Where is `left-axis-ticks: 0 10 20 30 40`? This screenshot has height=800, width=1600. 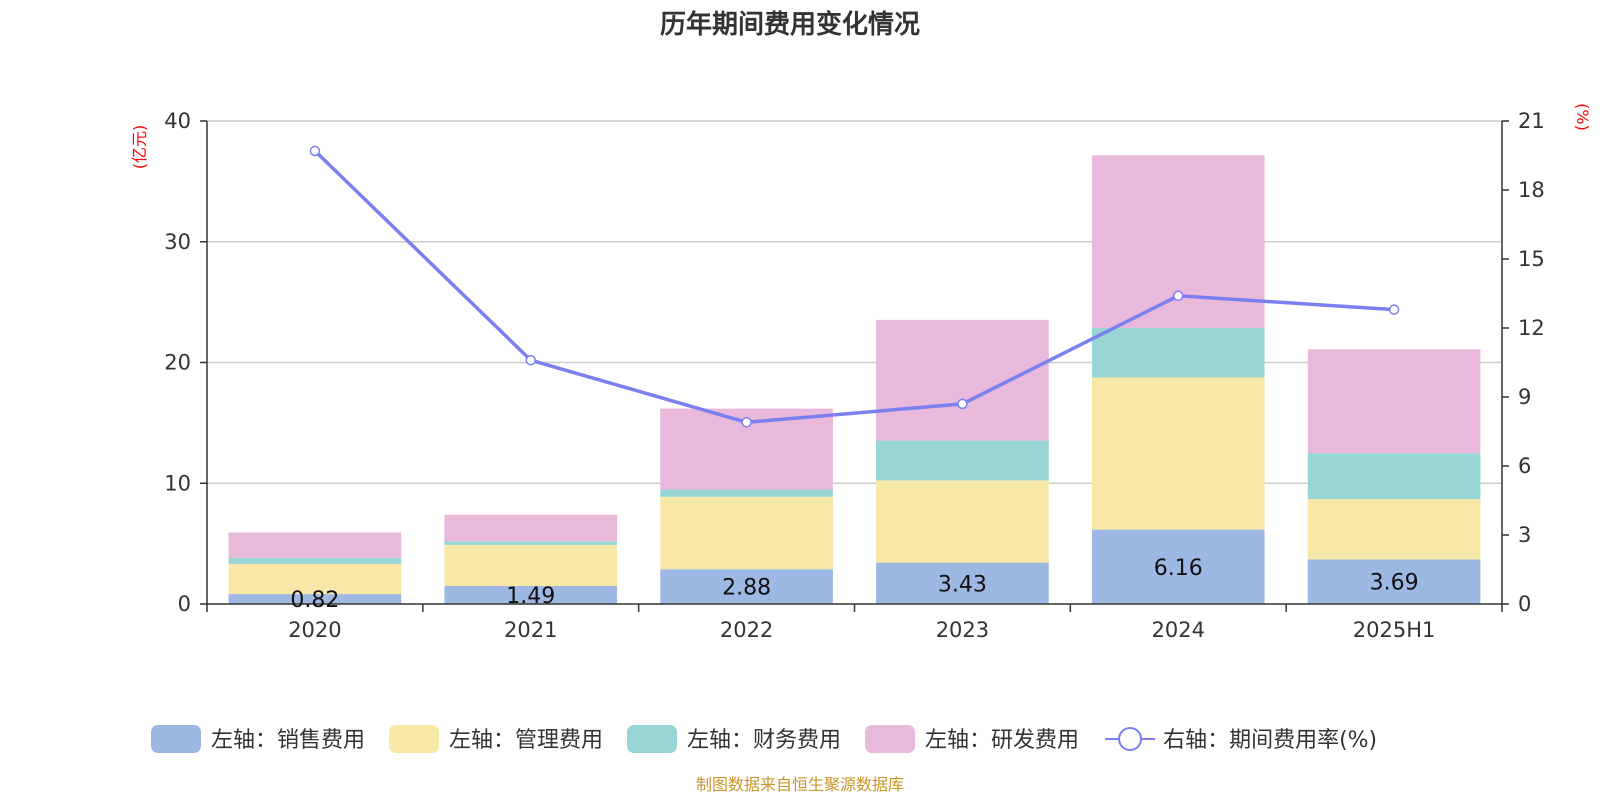 left-axis-ticks: 0 10 20 30 40 is located at coordinates (185, 362).